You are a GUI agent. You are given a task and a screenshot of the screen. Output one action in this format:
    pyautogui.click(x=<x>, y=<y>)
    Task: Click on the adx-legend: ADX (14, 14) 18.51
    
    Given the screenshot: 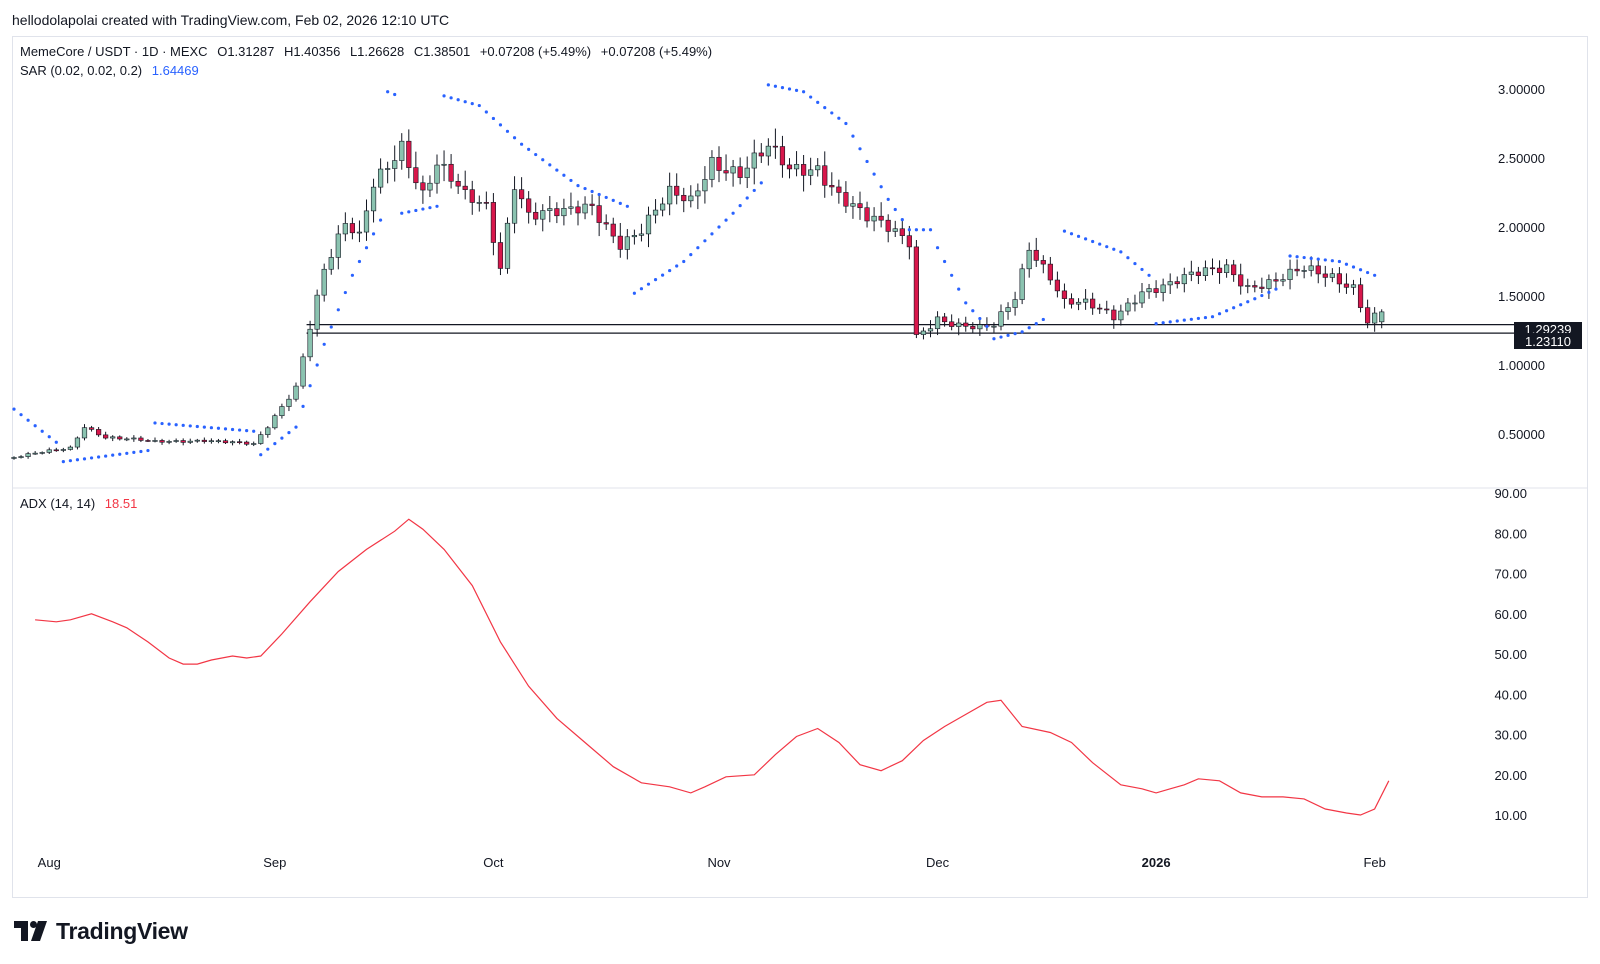 What is the action you would take?
    pyautogui.click(x=81, y=503)
    